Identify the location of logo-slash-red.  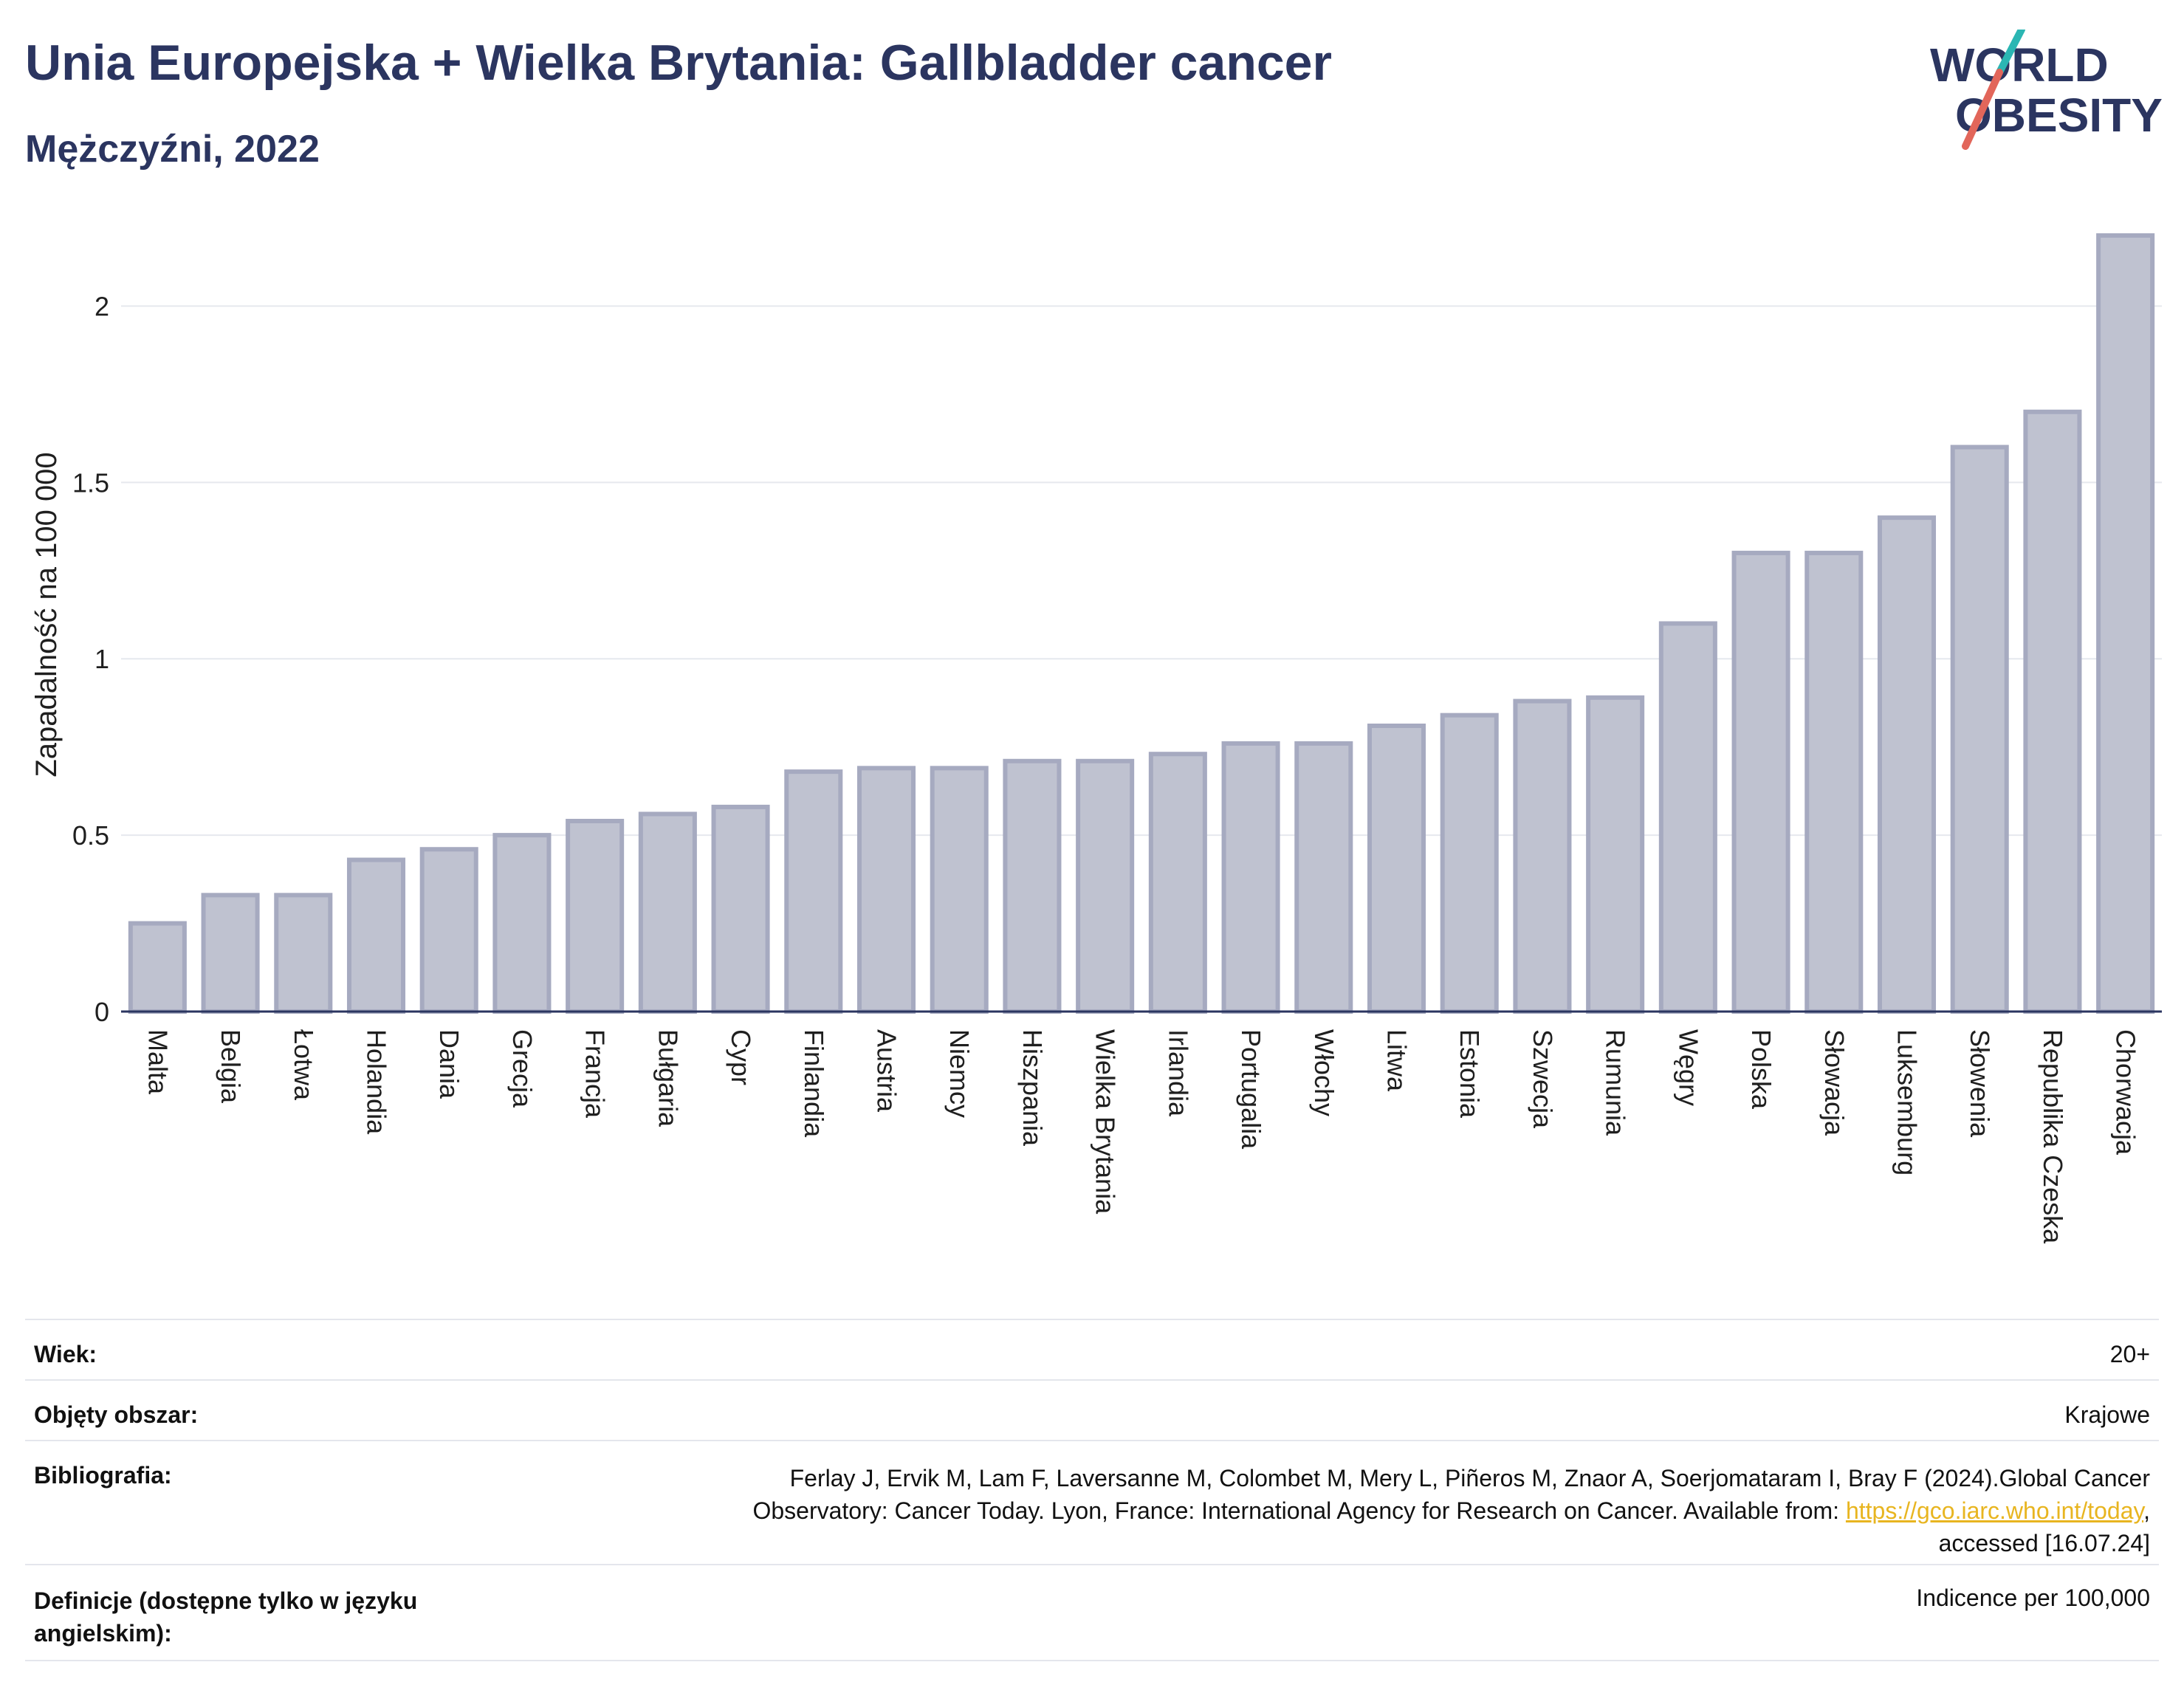
(1983, 109).